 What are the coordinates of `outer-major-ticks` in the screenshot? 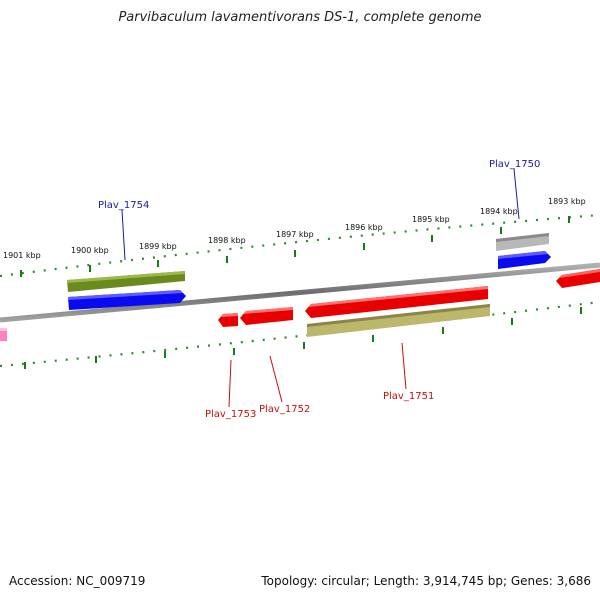 It's located at (295, 246).